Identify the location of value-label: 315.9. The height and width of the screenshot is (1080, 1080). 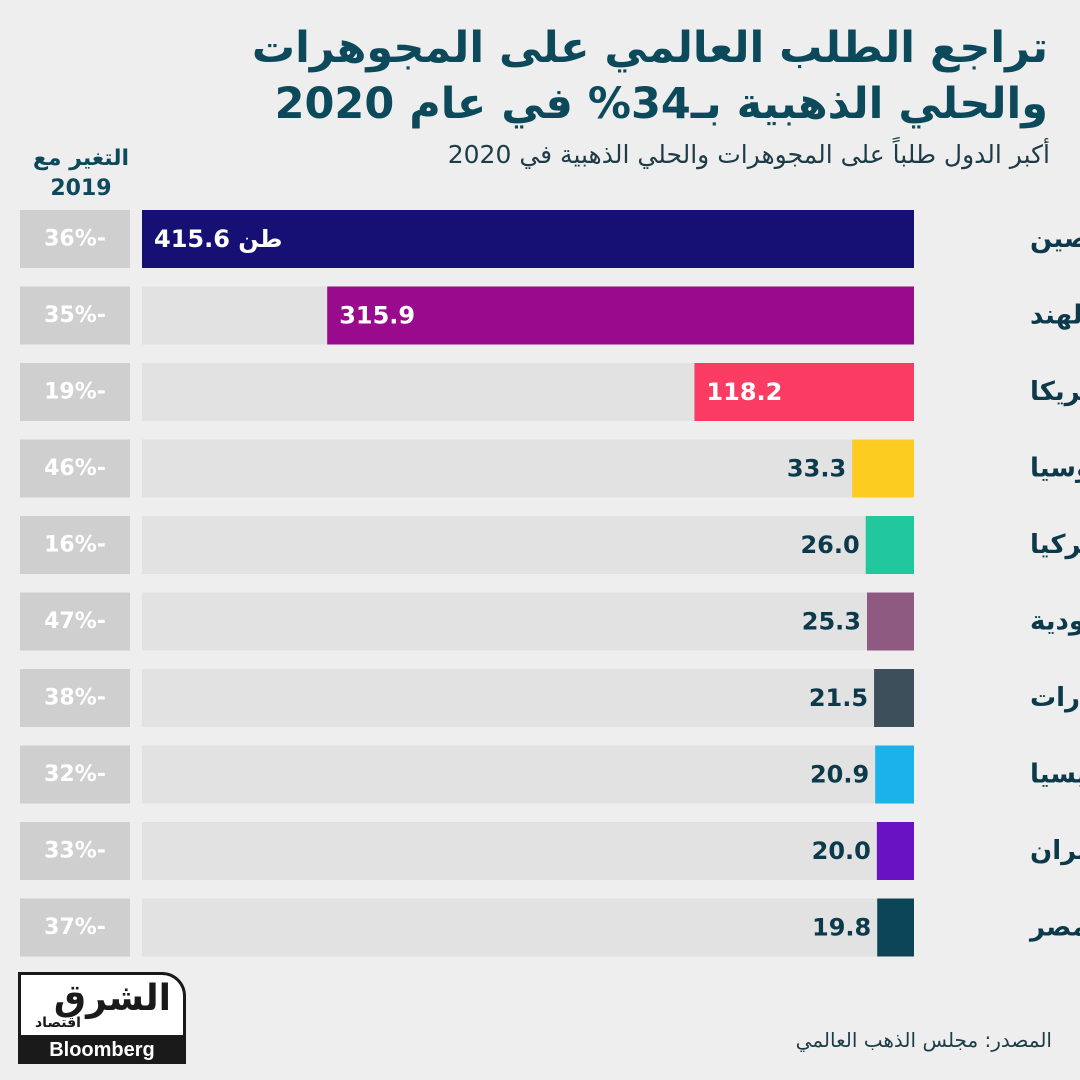
(377, 316).